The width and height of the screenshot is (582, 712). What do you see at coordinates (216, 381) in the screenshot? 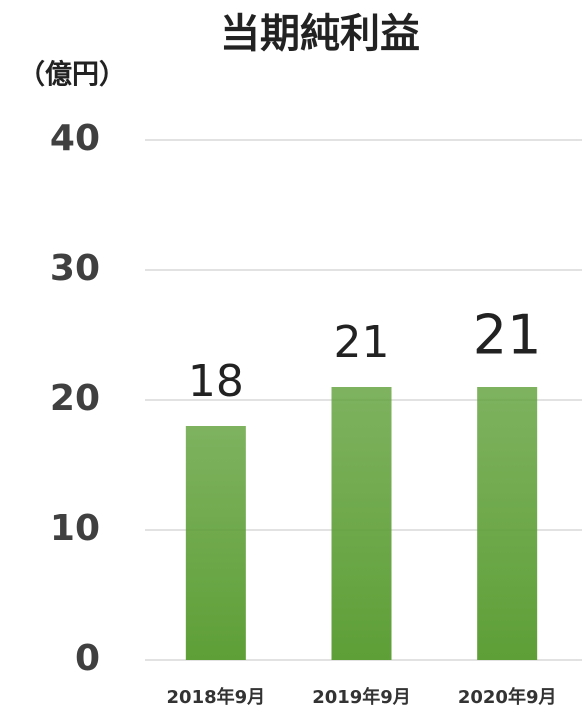
I see `data-label: 18` at bounding box center [216, 381].